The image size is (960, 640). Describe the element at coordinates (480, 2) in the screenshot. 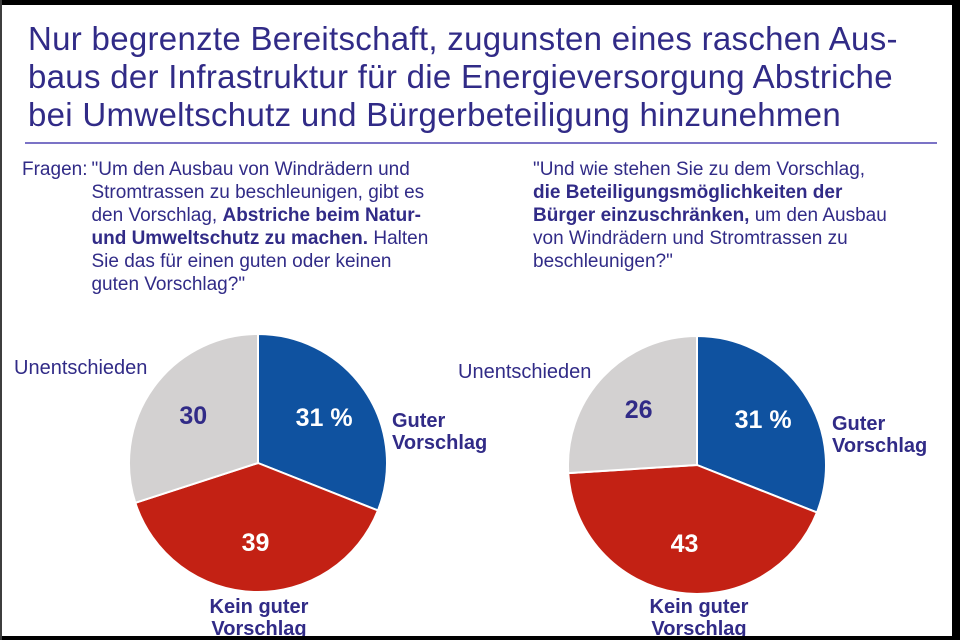

I see `border-top` at that location.